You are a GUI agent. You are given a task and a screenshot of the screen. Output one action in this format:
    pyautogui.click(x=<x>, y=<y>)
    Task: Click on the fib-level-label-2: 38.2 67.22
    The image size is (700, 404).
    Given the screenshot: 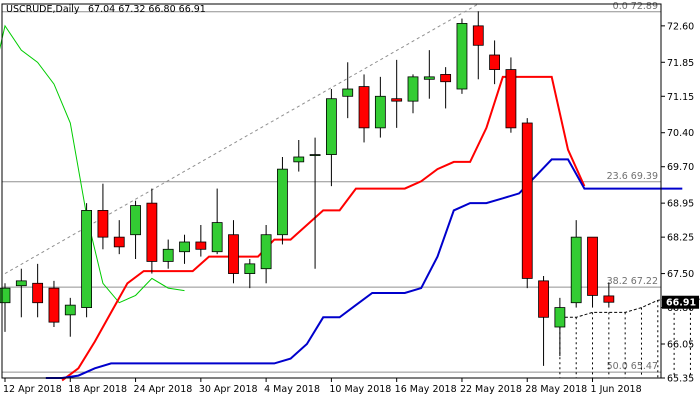 What is the action you would take?
    pyautogui.click(x=632, y=281)
    